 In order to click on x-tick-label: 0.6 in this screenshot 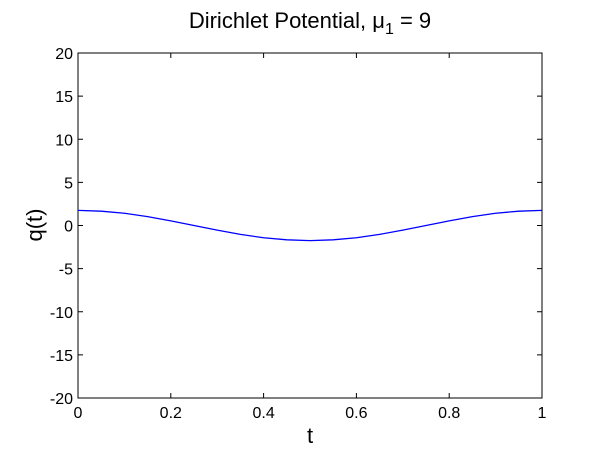, I will do `click(356, 413)`.